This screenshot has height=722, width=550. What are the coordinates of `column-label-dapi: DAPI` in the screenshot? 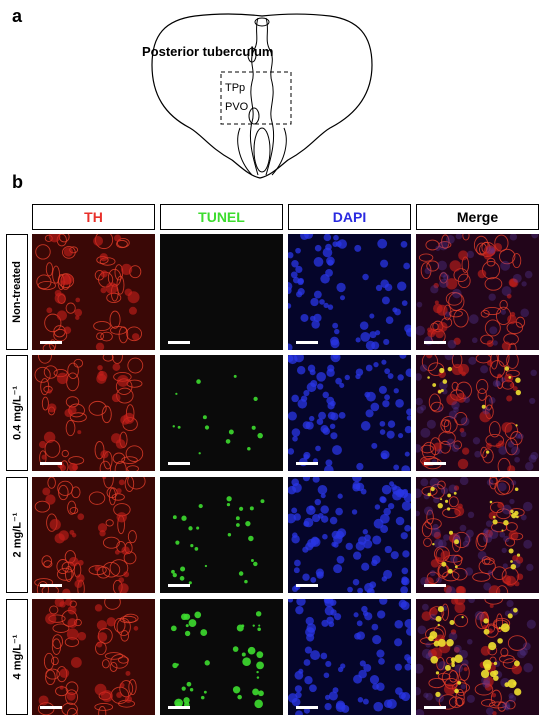 It's located at (349, 217).